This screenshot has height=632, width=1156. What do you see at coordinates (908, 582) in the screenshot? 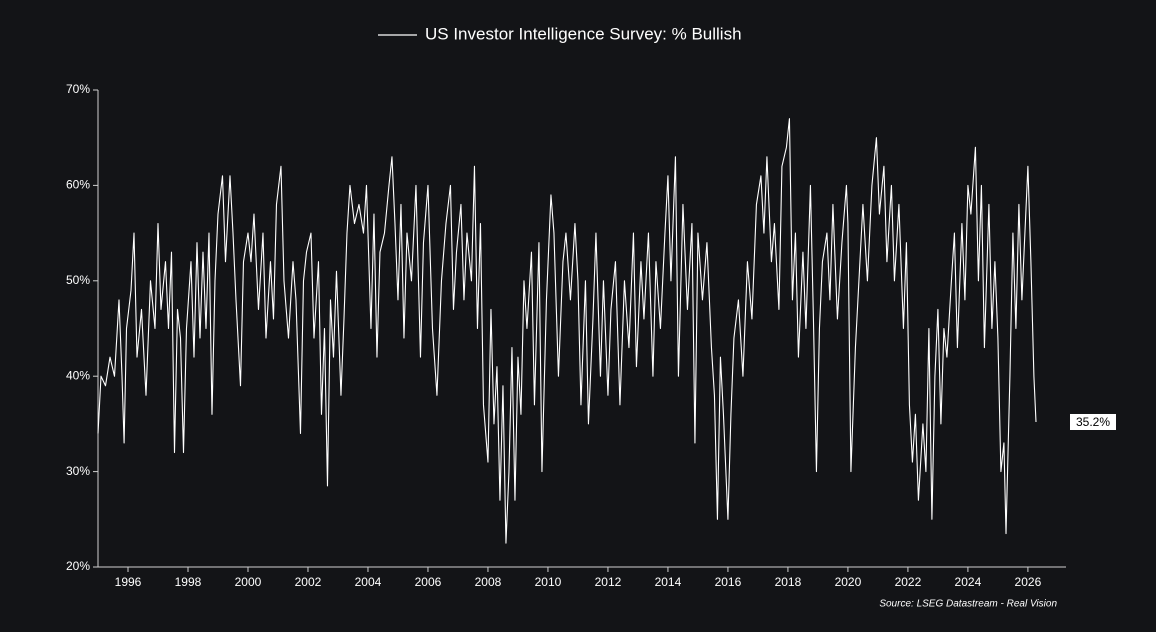
I see `x-tick-label: 2022` at bounding box center [908, 582].